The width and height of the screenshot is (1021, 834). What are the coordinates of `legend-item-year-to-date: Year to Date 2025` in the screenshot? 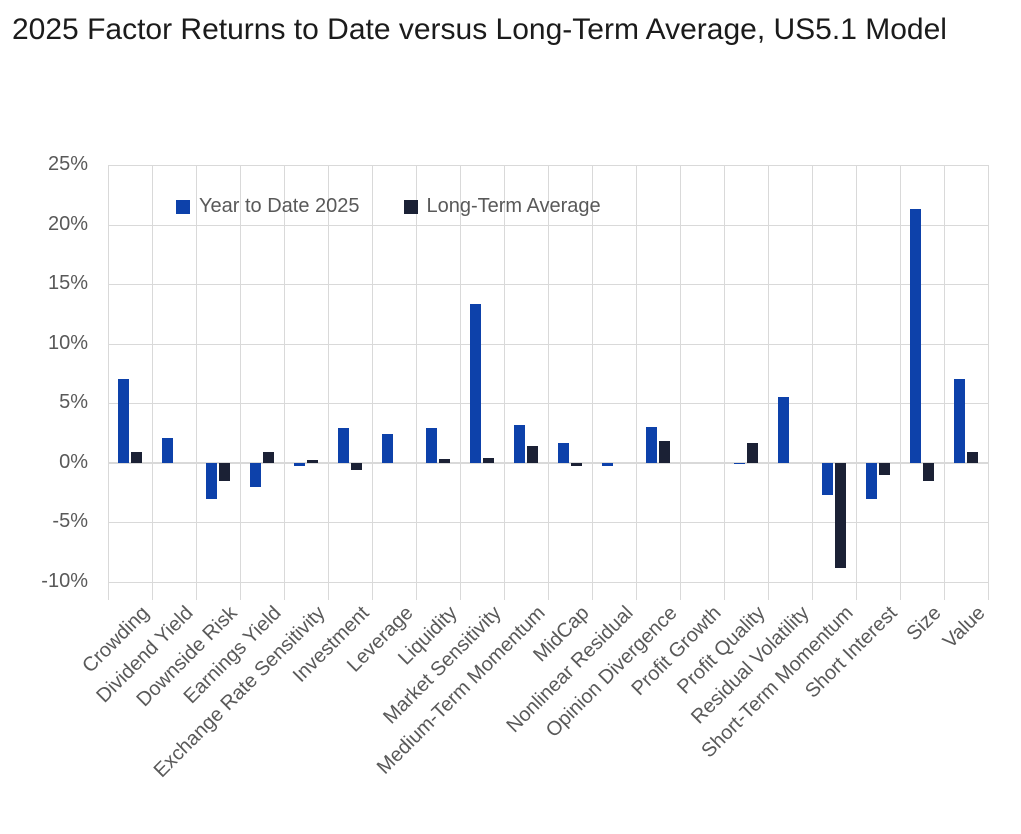 It's located at (268, 206).